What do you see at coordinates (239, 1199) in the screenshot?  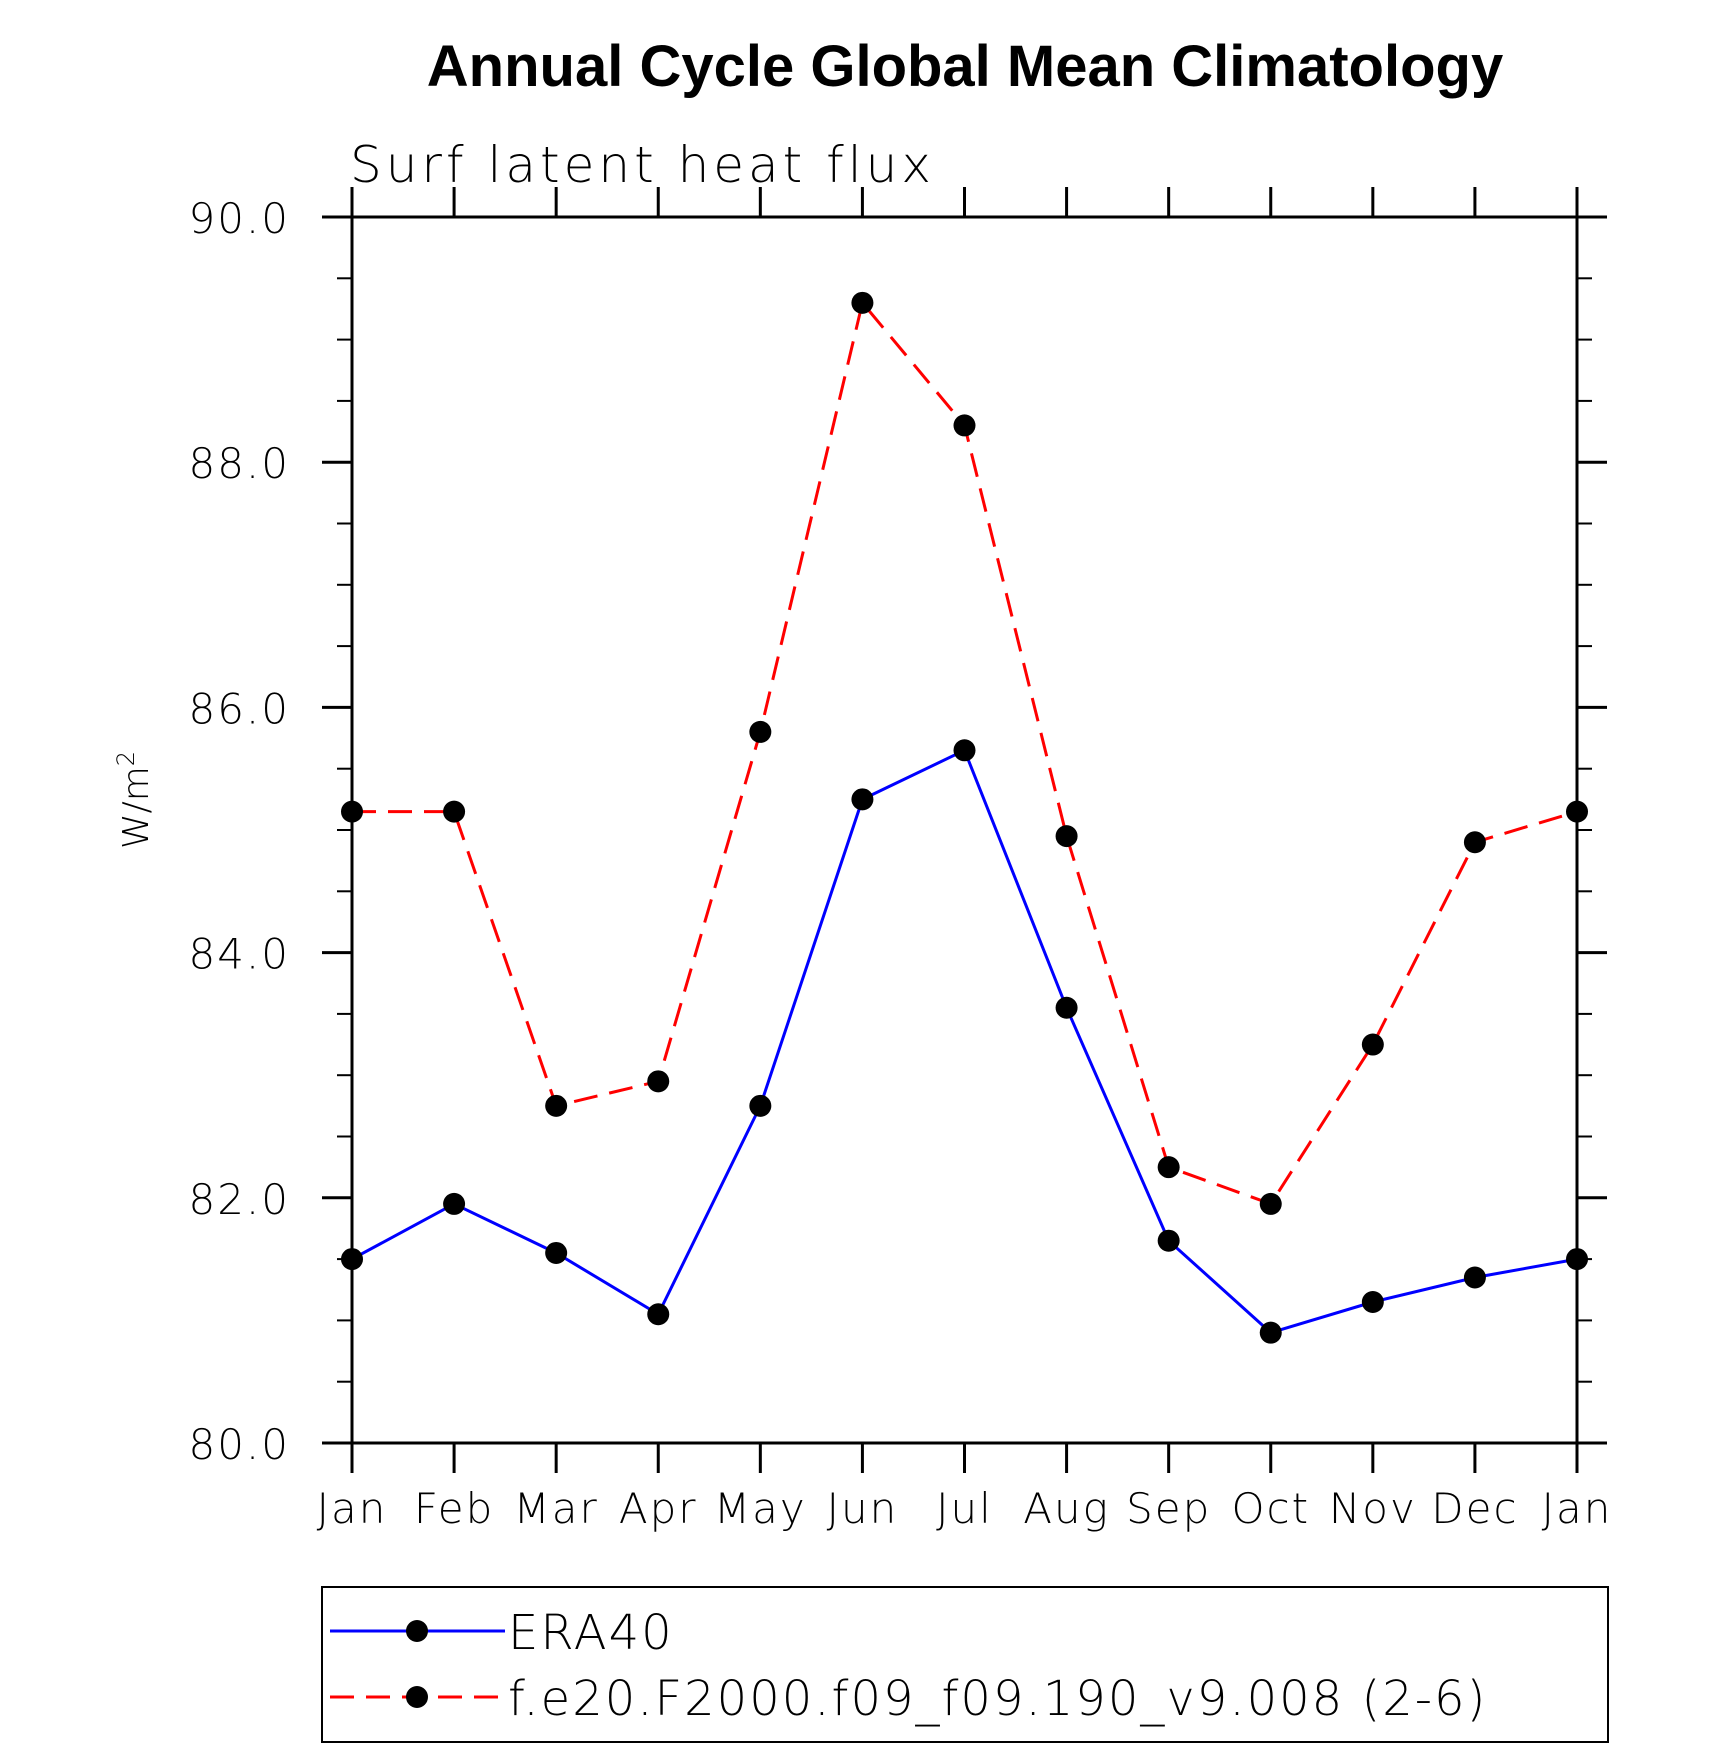 I see `y-tick-label: 82.0` at bounding box center [239, 1199].